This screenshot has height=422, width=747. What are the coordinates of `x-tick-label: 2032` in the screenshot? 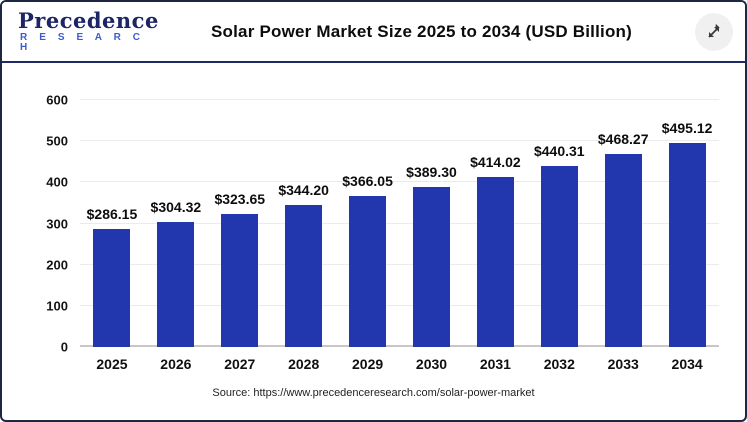 It's located at (559, 364).